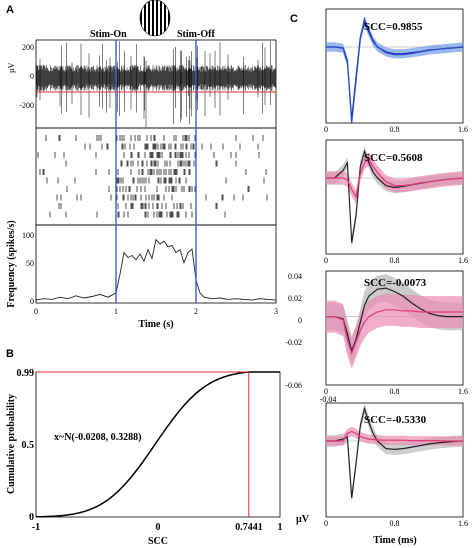 Image resolution: width=474 pixels, height=548 pixels. I want to click on freq-tick-100: 100, so click(28, 235).